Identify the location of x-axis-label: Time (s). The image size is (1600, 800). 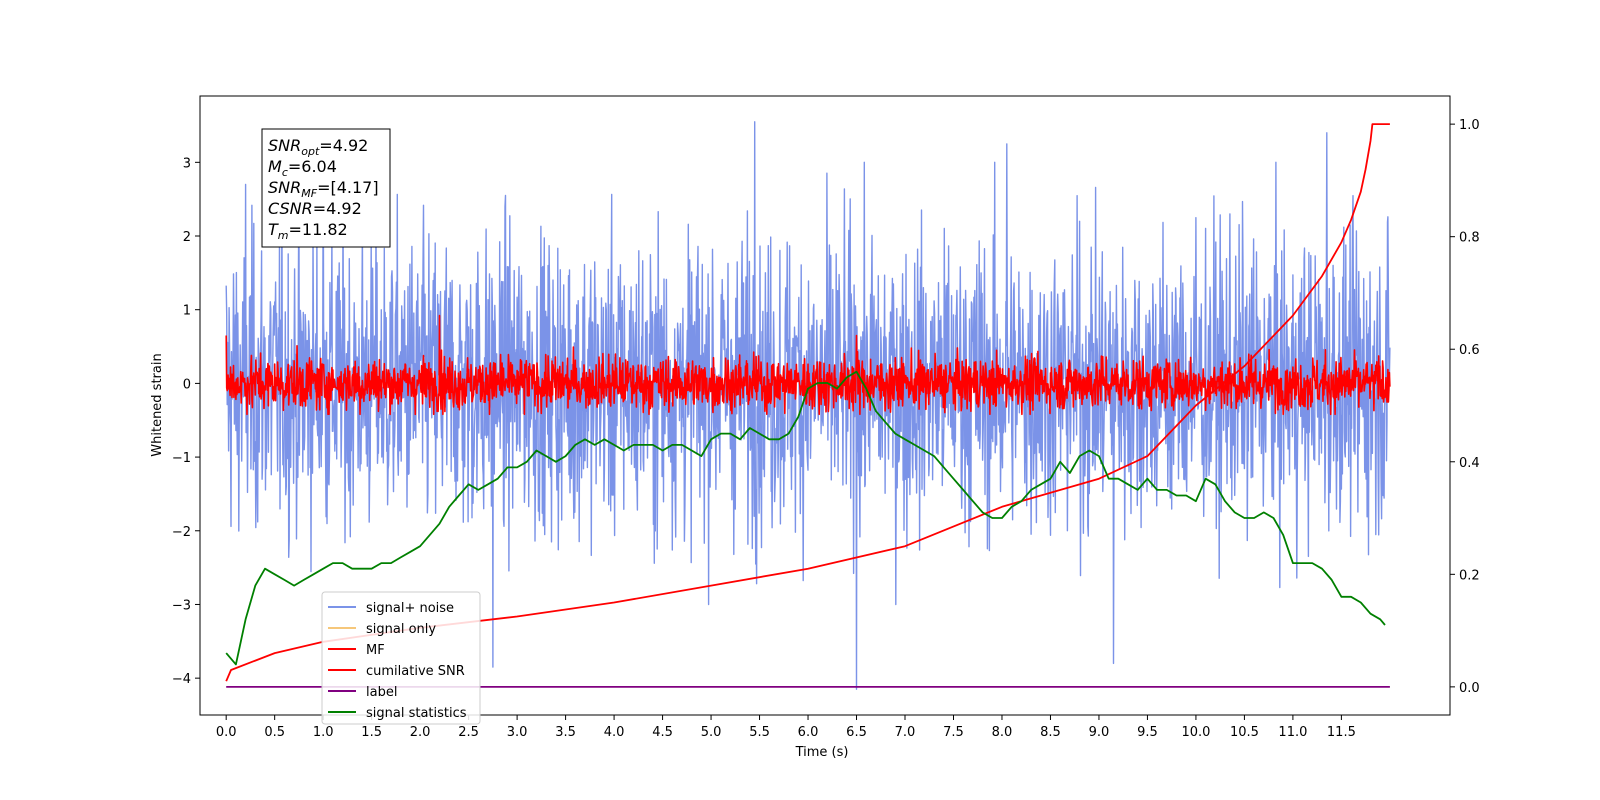
(822, 752).